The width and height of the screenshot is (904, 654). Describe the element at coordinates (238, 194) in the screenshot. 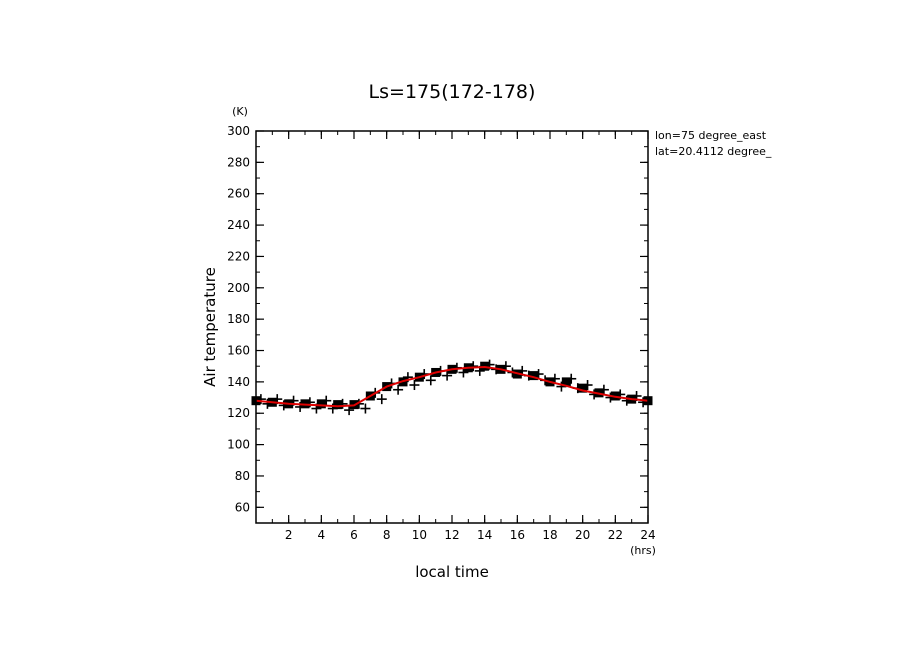

I see `y-tick-label: 260` at that location.